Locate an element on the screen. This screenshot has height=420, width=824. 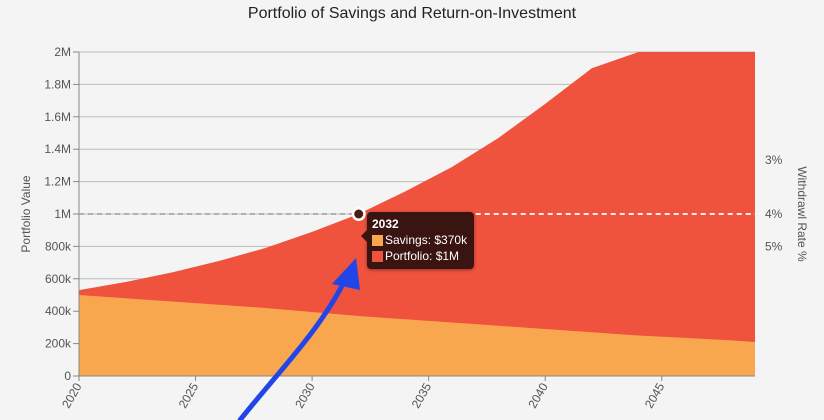
chart-tooltip: 2032 Savings: $370k Portfolio: $1M is located at coordinates (417, 240).